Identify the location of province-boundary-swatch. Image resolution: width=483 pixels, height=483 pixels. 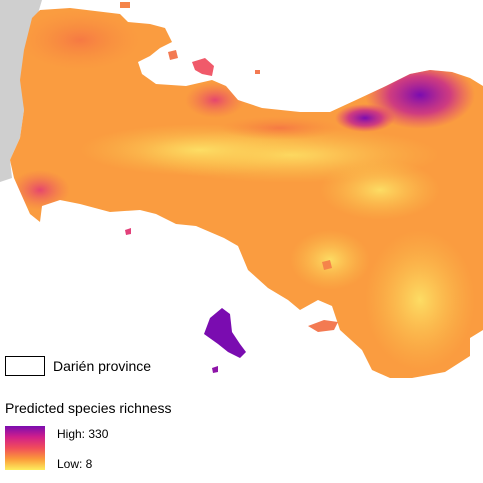
(25, 366).